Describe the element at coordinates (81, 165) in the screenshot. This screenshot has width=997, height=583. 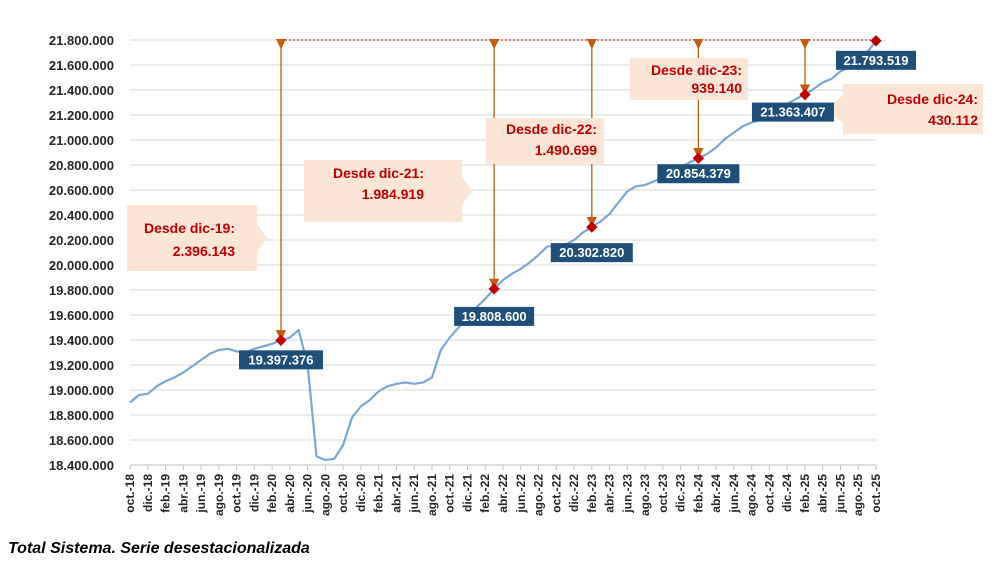
I see `y-tick-label: 20.800.000` at that location.